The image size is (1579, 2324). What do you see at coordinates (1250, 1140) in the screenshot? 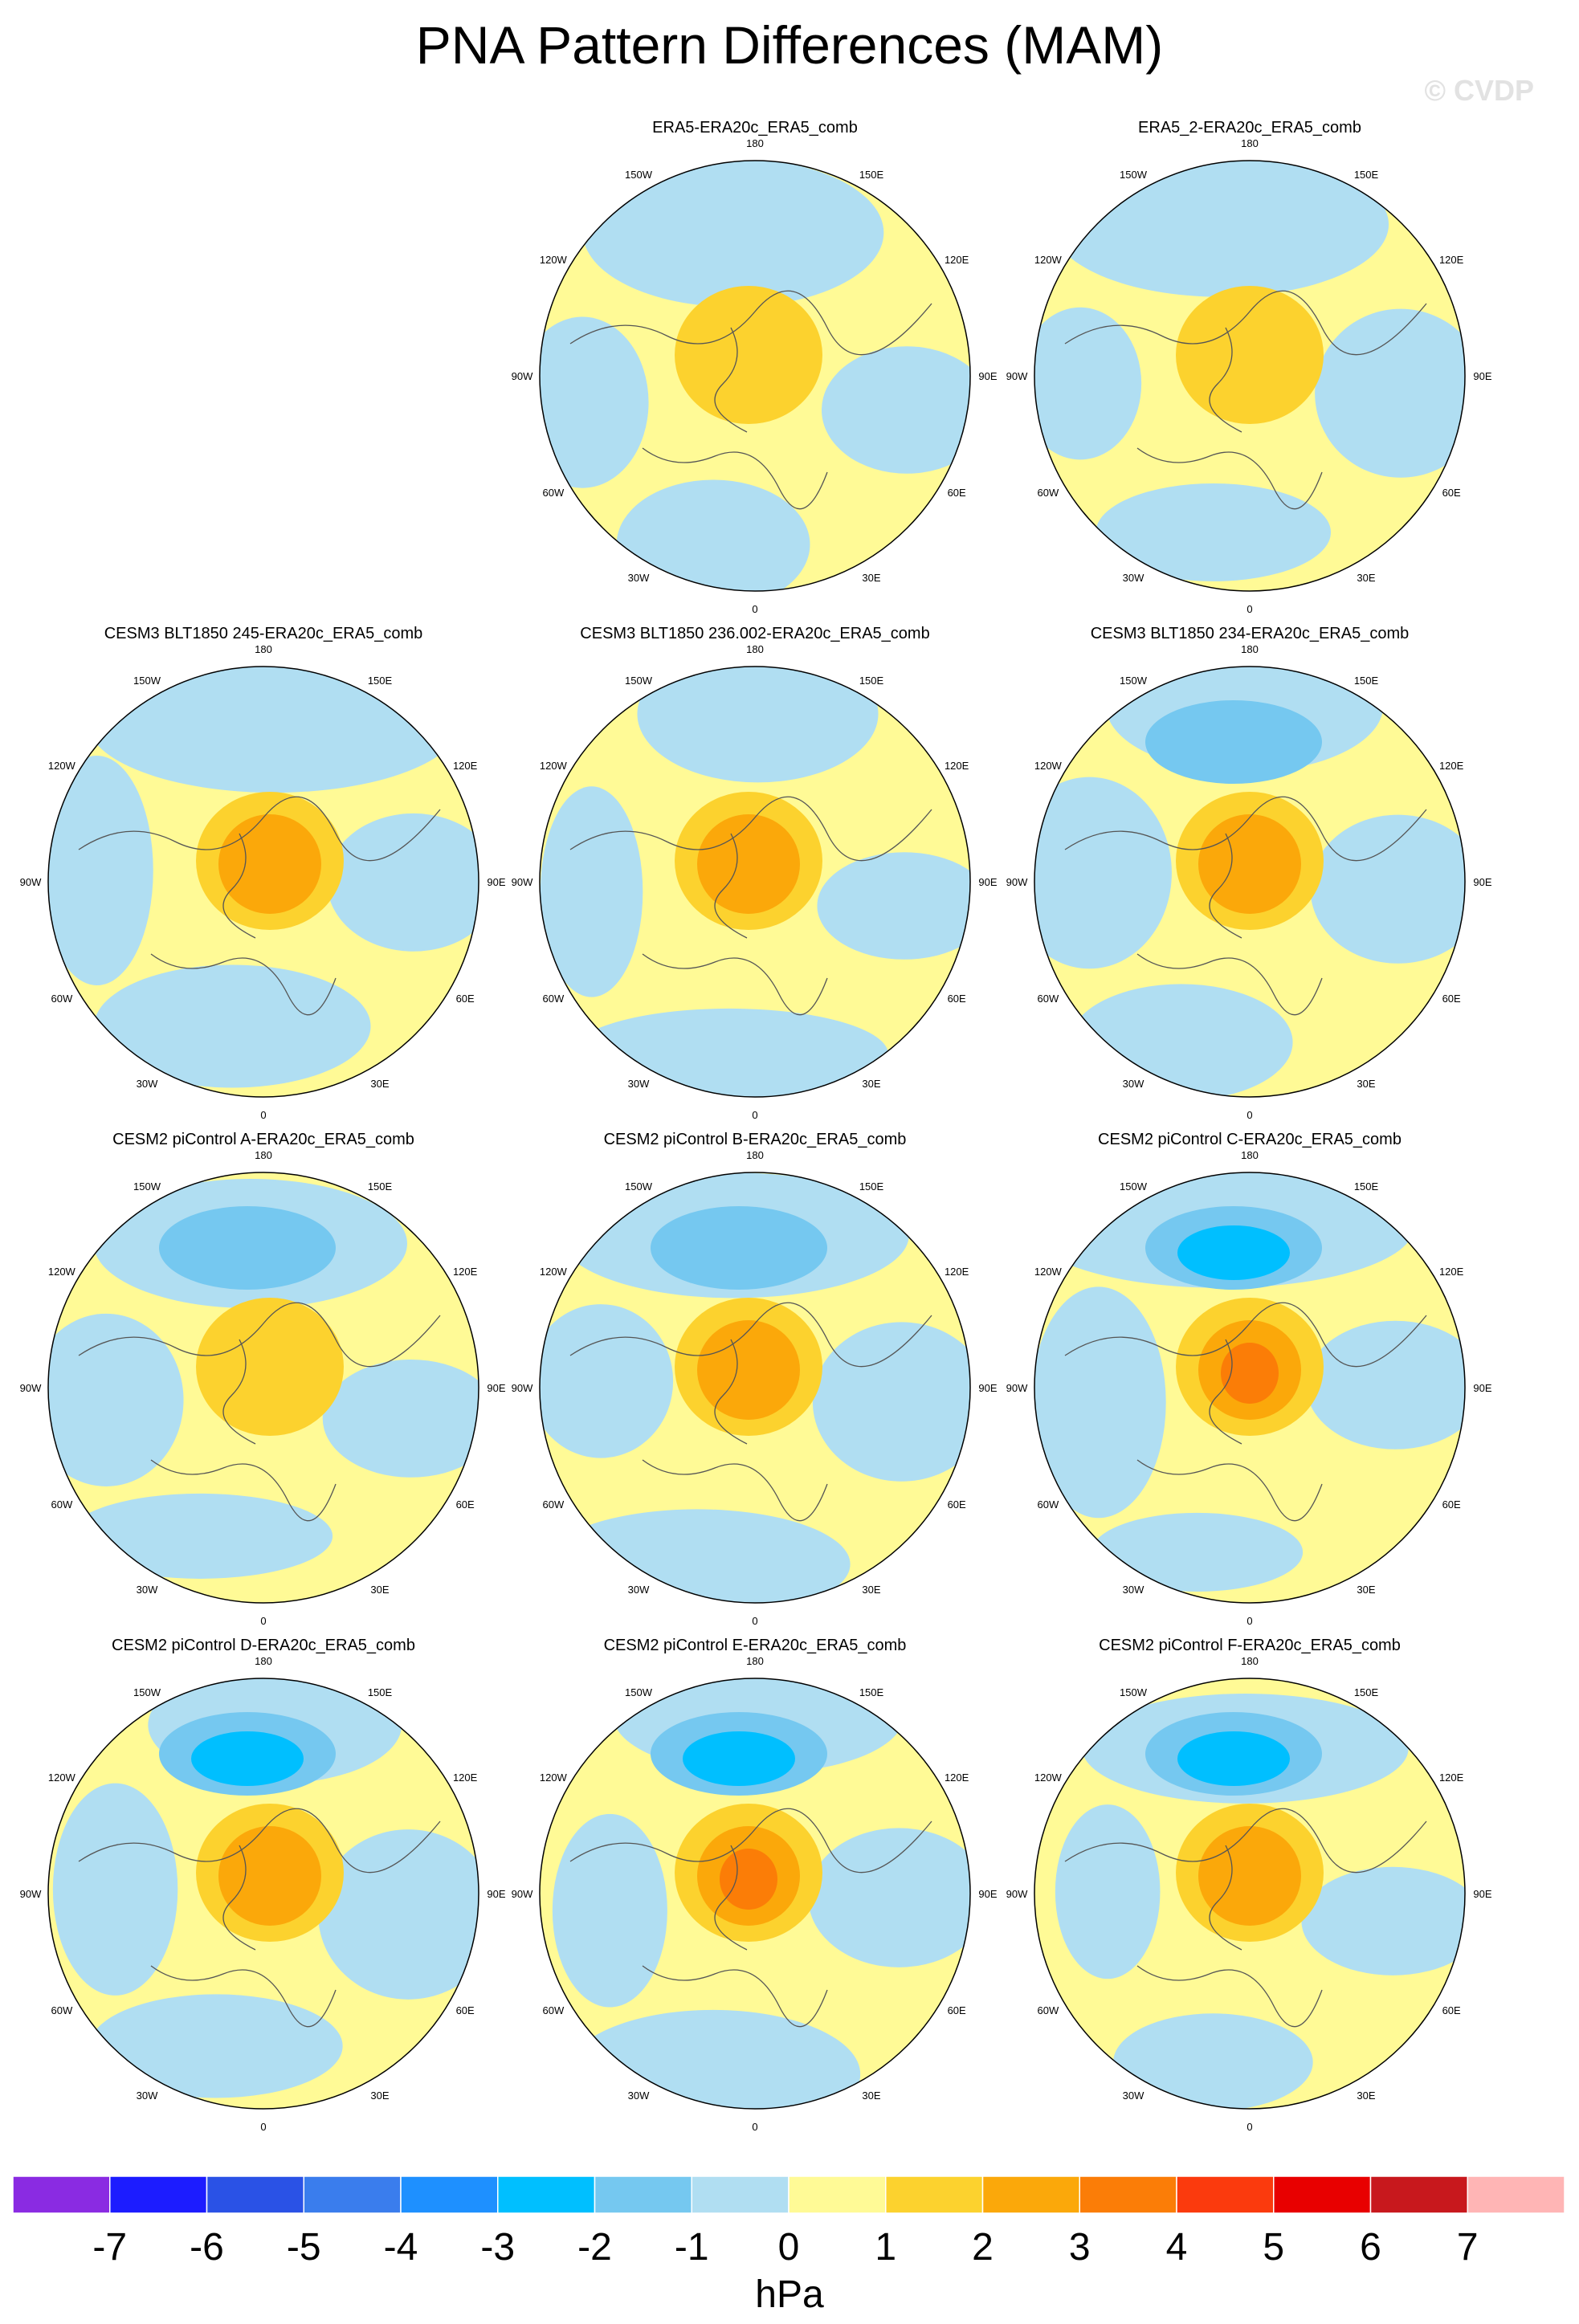
I see `panel-title: CESM2 piControl C-ERA20c_ERA5_comb` at bounding box center [1250, 1140].